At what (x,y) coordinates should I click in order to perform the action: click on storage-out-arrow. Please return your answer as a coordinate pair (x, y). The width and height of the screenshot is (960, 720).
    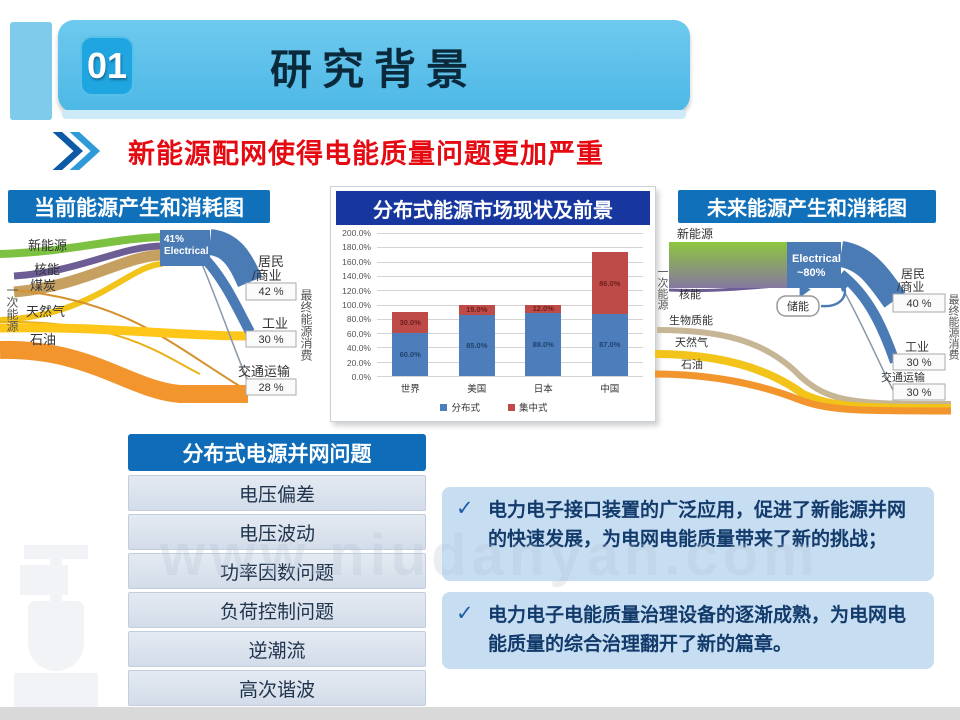
    Looking at the image, I should click on (836, 293).